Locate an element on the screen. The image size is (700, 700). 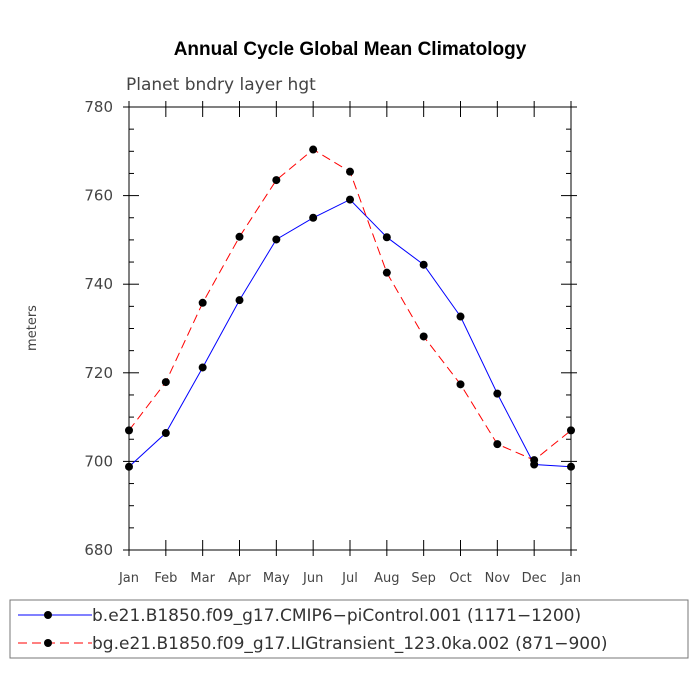
y-tick-label: 700 is located at coordinates (98, 461).